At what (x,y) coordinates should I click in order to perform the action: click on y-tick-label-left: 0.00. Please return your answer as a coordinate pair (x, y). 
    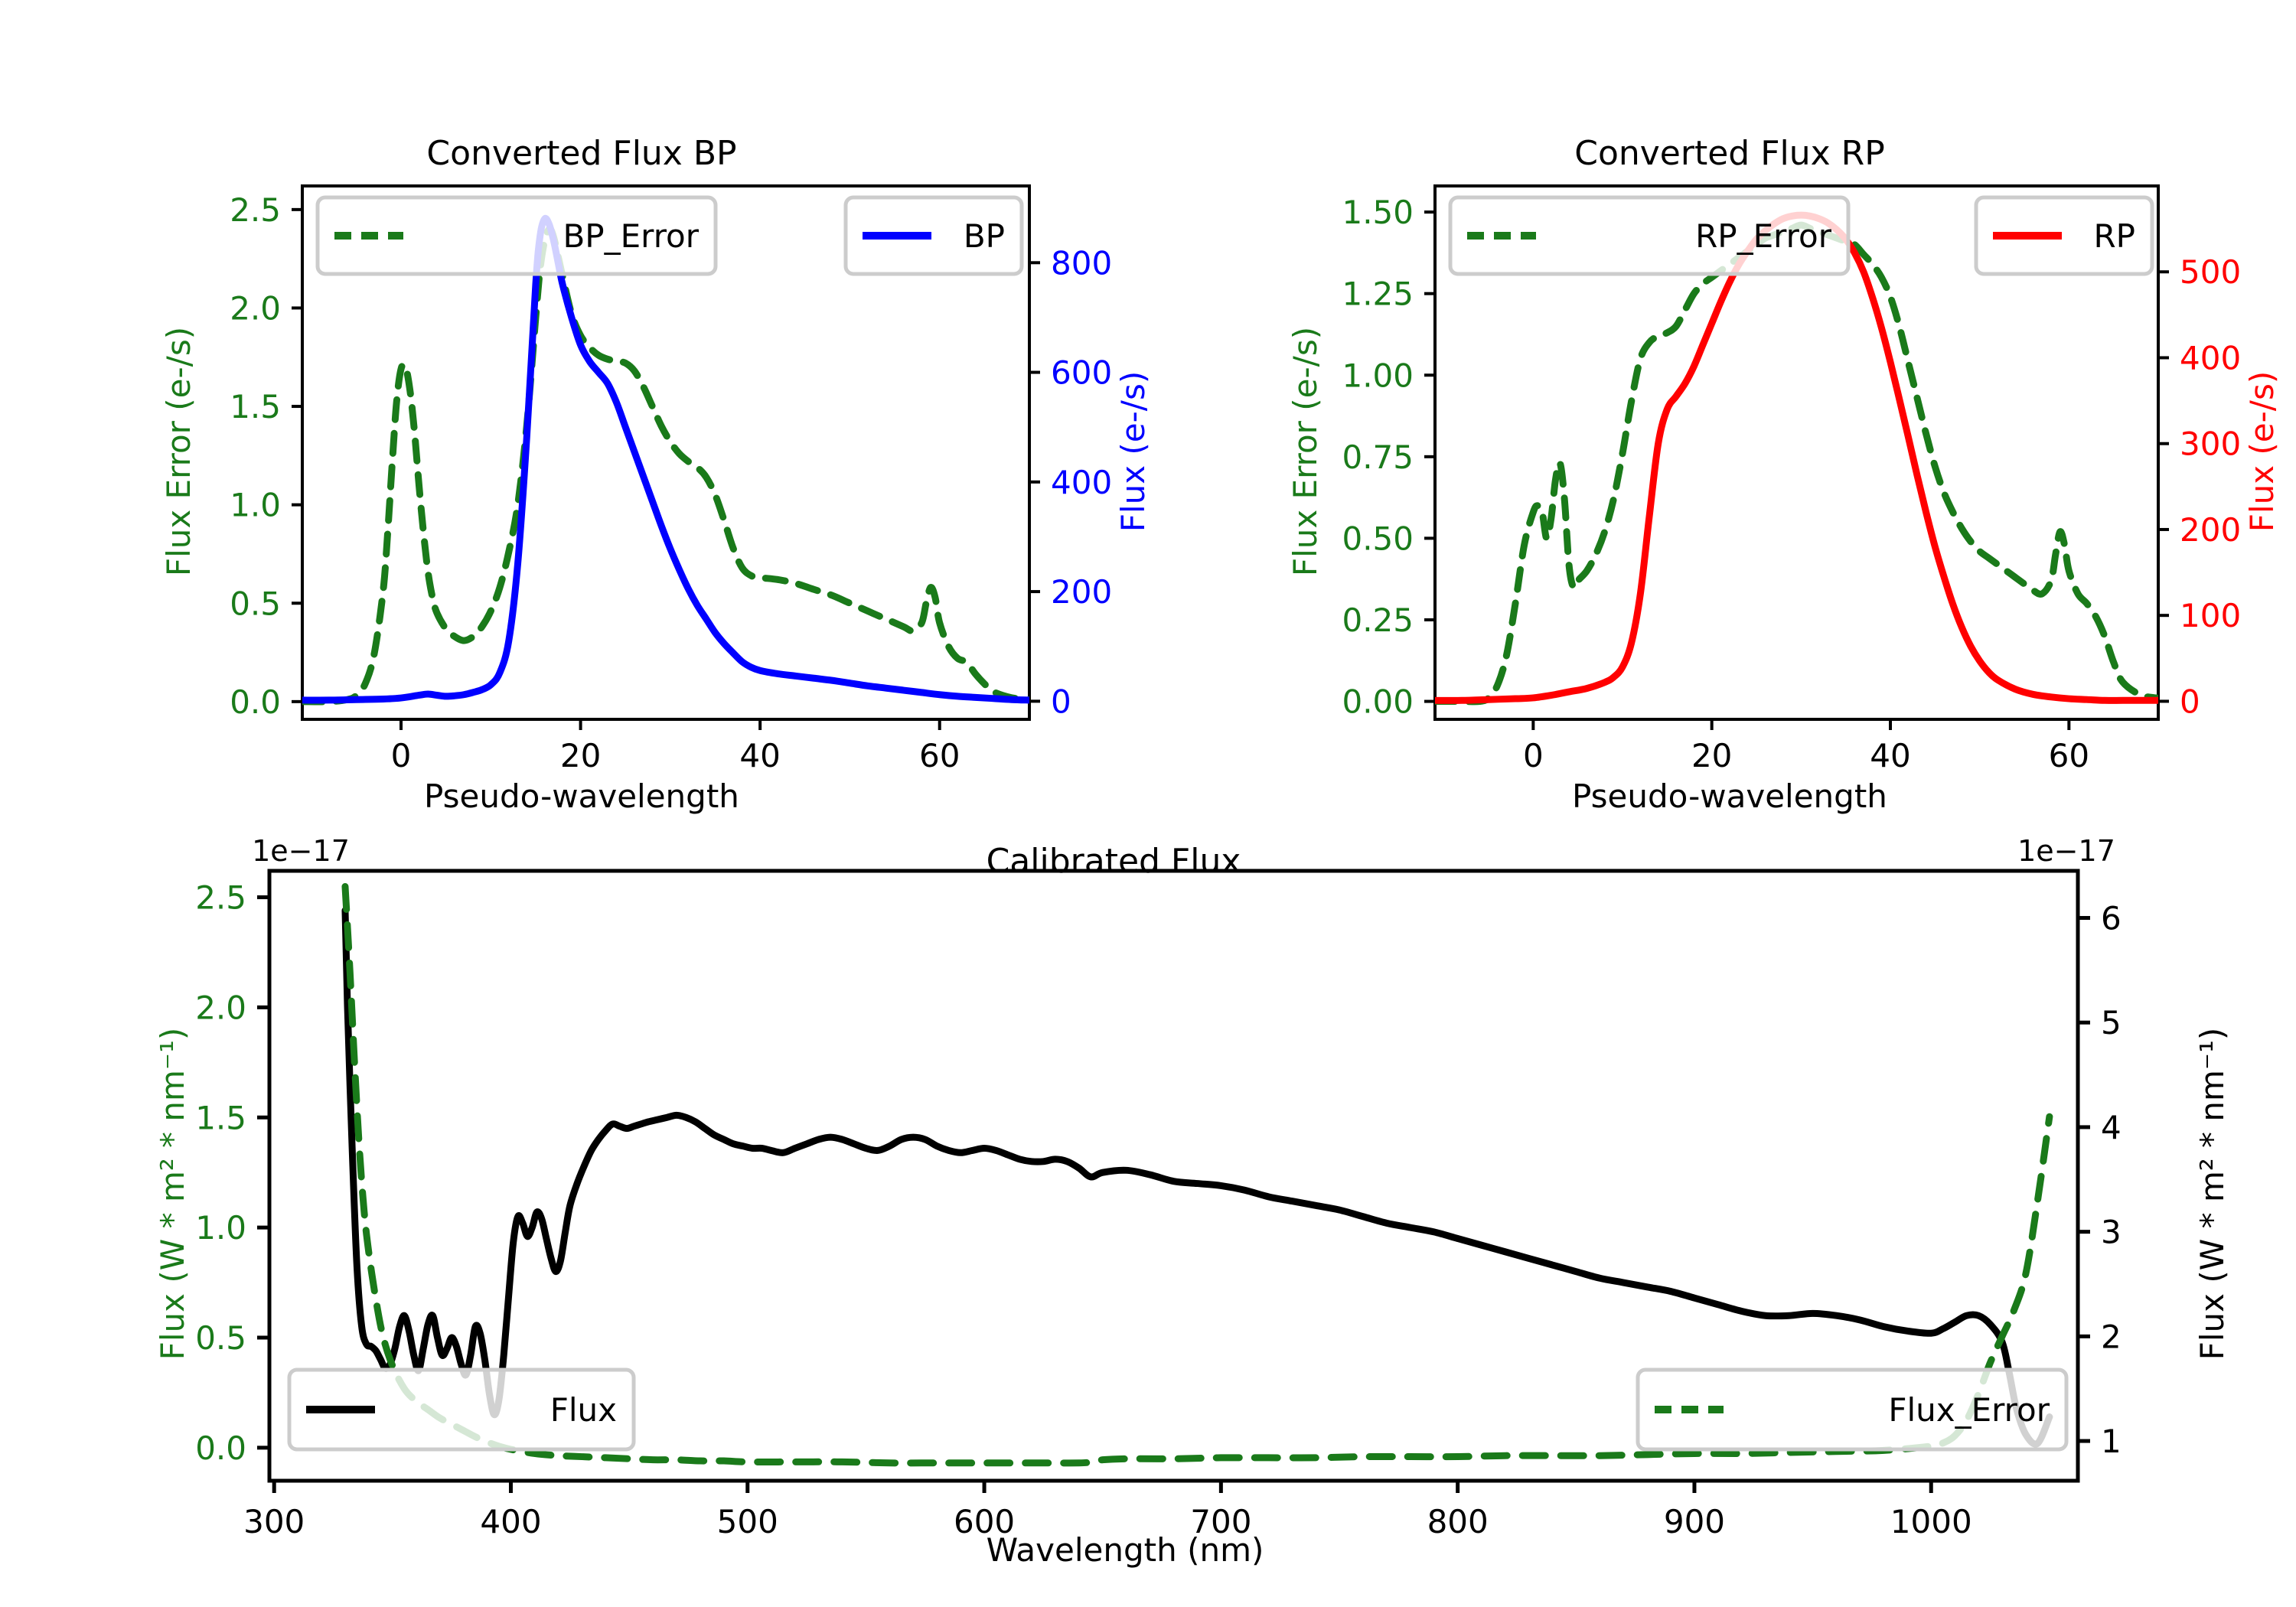
    Looking at the image, I should click on (1378, 702).